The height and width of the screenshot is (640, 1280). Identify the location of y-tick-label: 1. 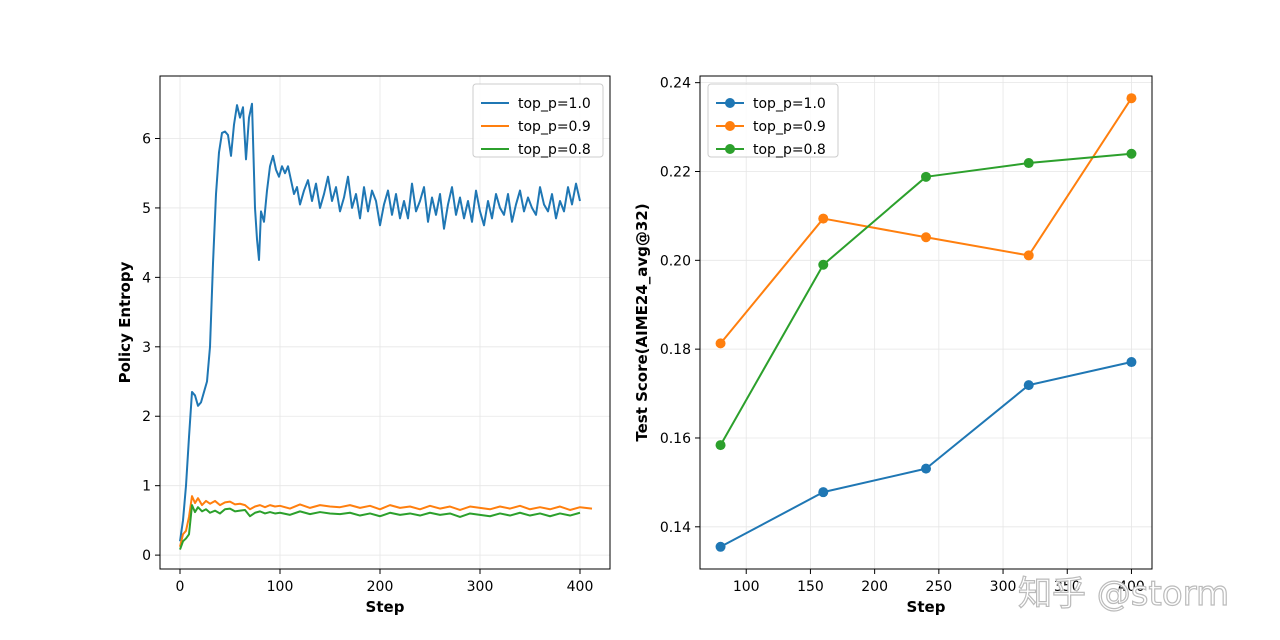
(146, 487).